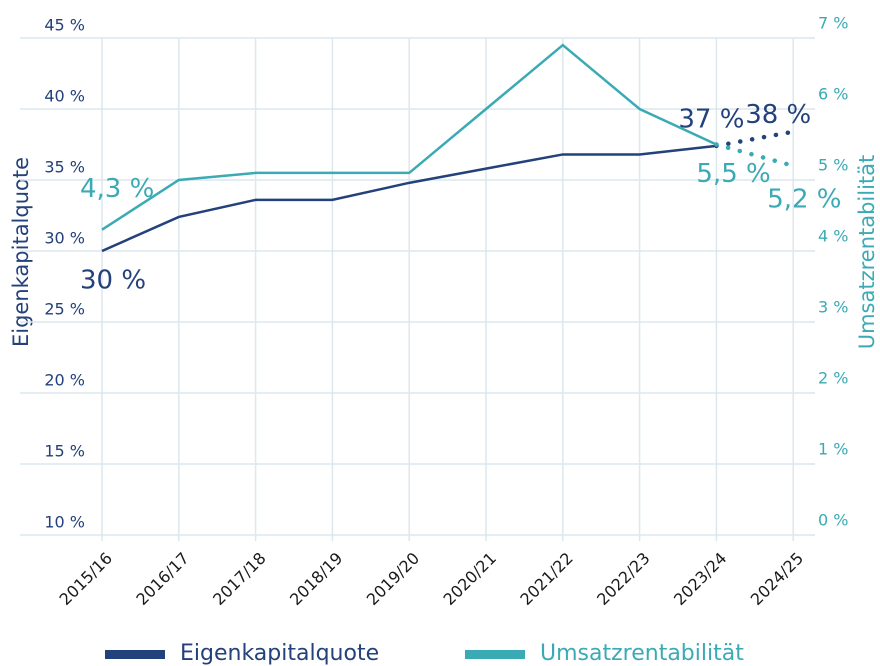 Image resolution: width=880 pixels, height=666 pixels. Describe the element at coordinates (239, 579) in the screenshot. I see `x-tick-label: 2017/18` at that location.